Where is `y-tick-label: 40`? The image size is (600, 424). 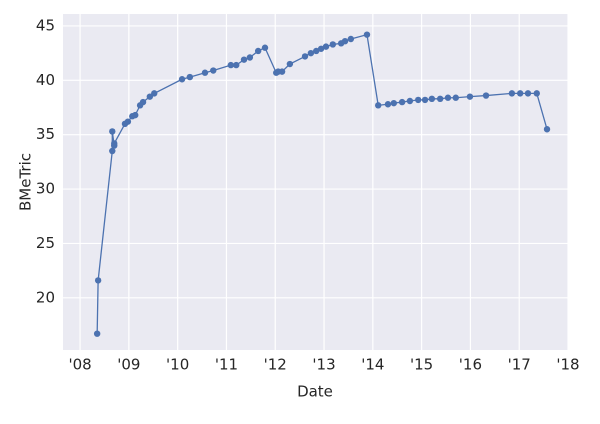
y-tick-label: 40 is located at coordinates (45, 80).